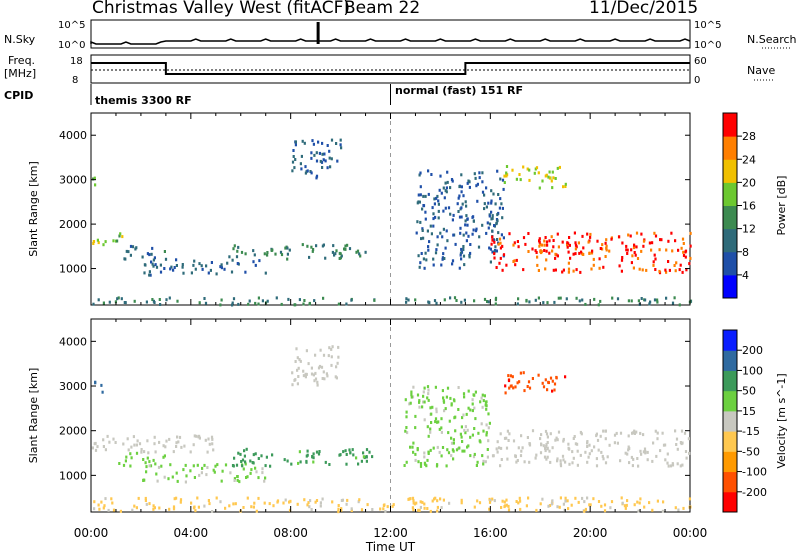 The width and height of the screenshot is (800, 554). What do you see at coordinates (761, 70) in the screenshot?
I see `nave-label: Nave` at bounding box center [761, 70].